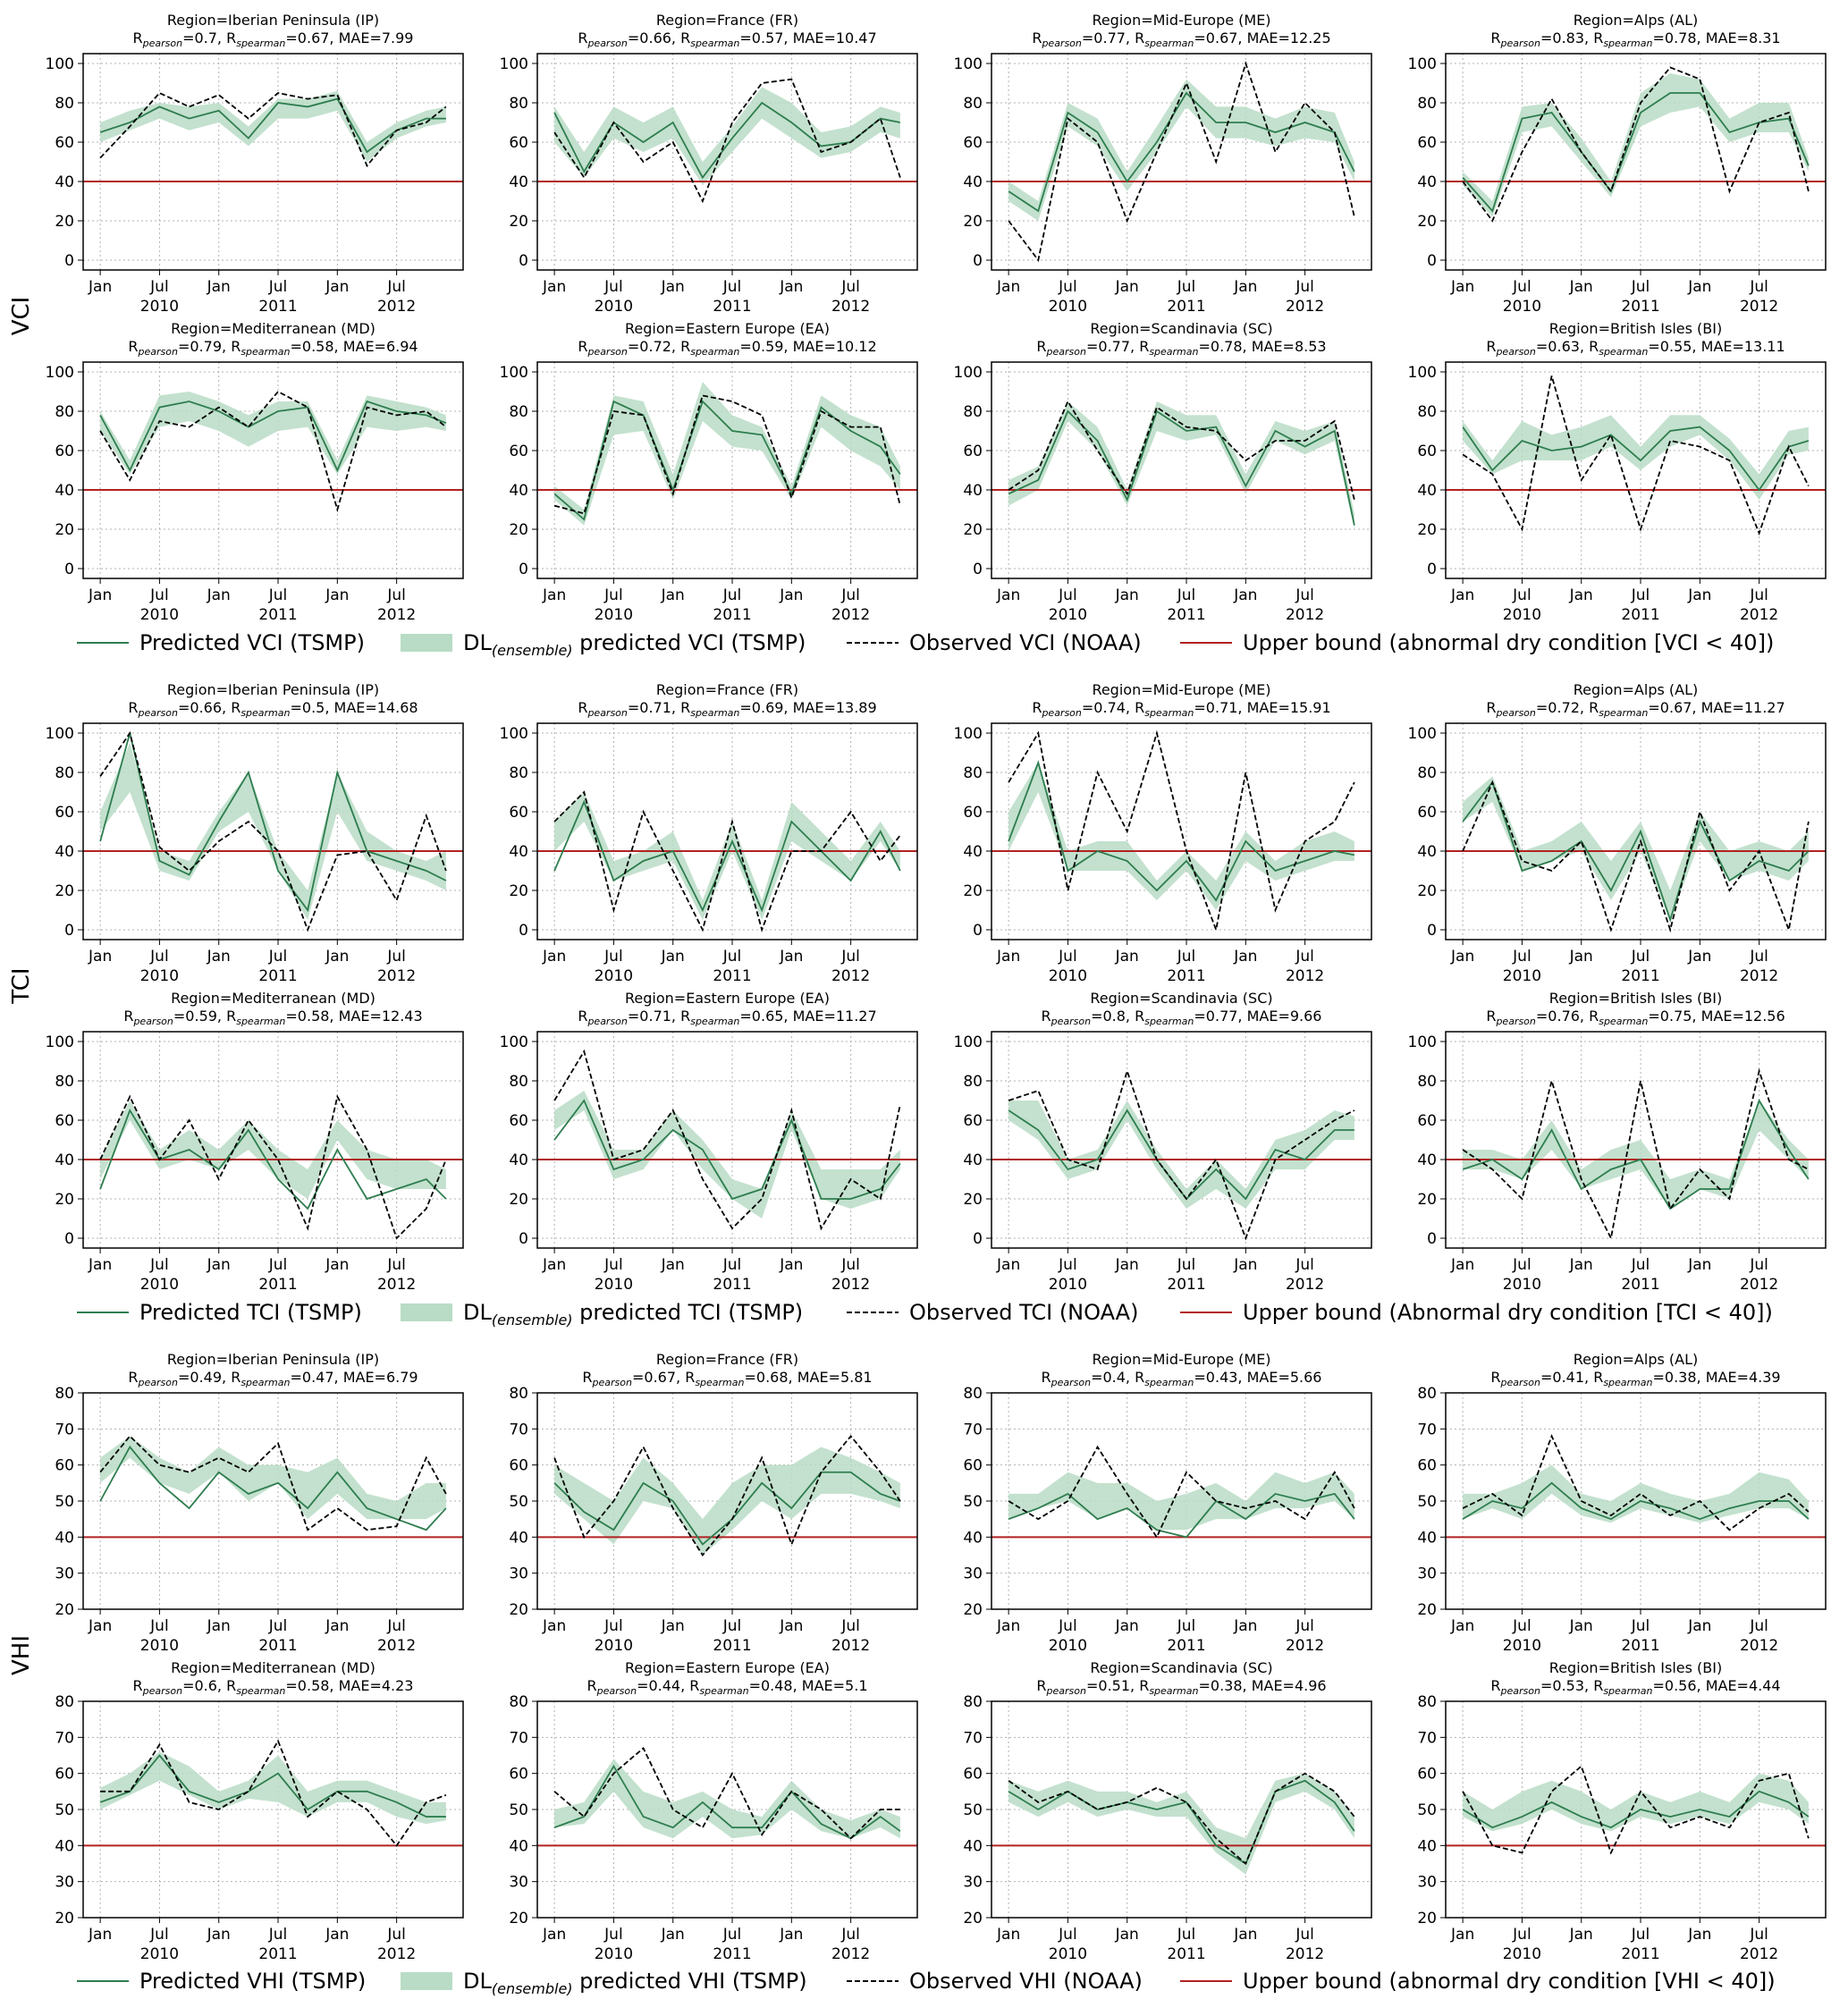 The height and width of the screenshot is (2016, 1848). I want to click on subtitle-part: =0.66, R, so click(209, 707).